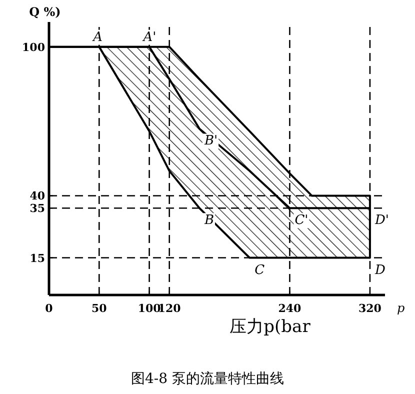 The height and width of the screenshot is (394, 415). Describe the element at coordinates (259, 270) in the screenshot. I see `annotation: C` at that location.